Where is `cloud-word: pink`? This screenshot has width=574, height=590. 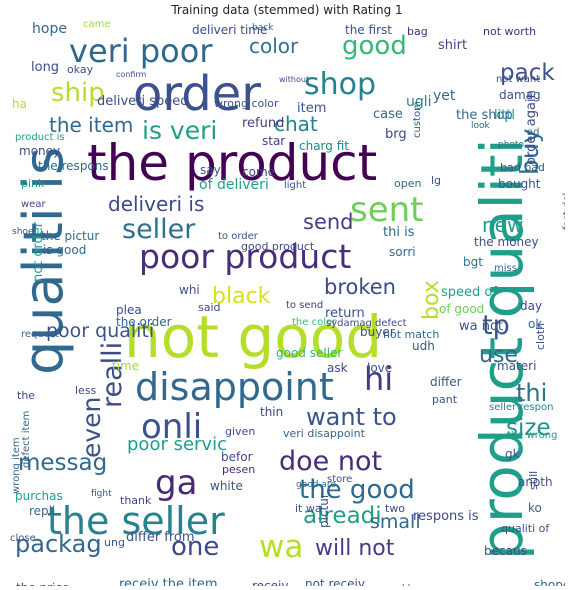 cloud-word: pink is located at coordinates (33, 183).